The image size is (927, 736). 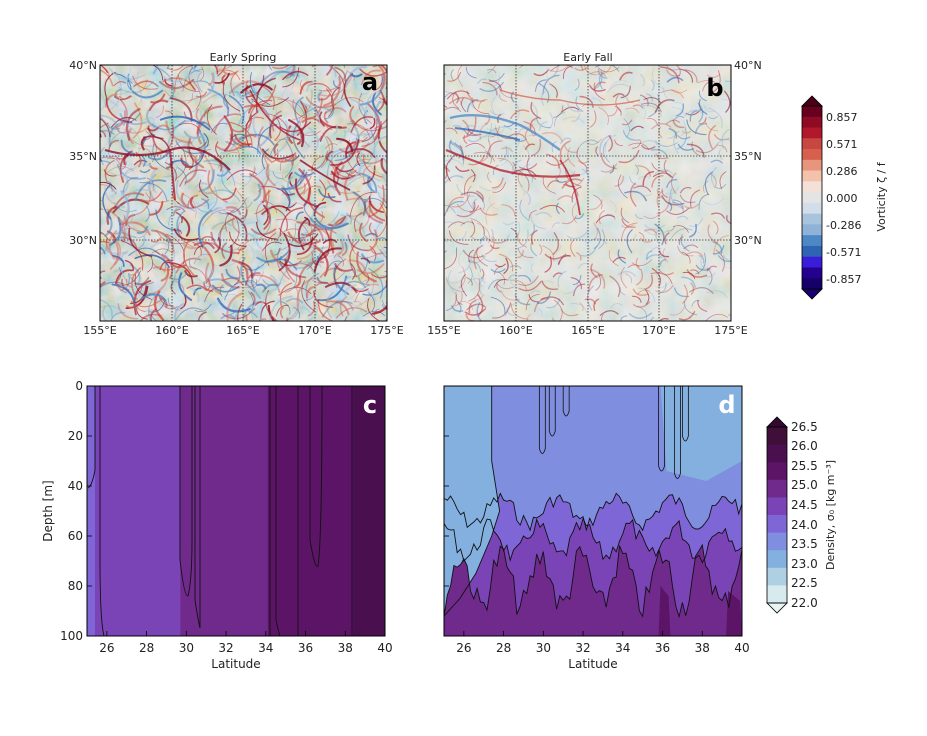 I want to click on y-tick-label: 100, so click(x=71, y=636).